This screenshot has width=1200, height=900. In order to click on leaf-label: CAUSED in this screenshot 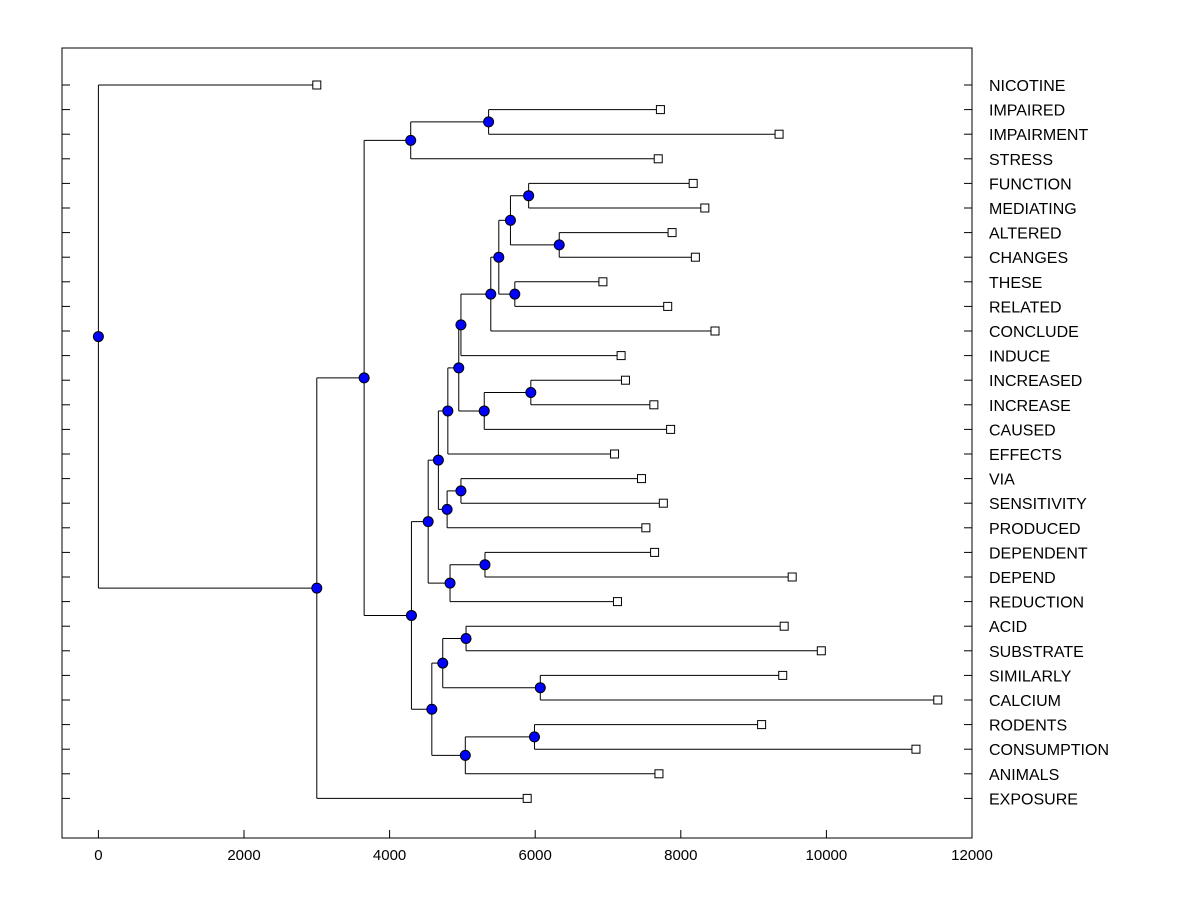, I will do `click(1022, 430)`.